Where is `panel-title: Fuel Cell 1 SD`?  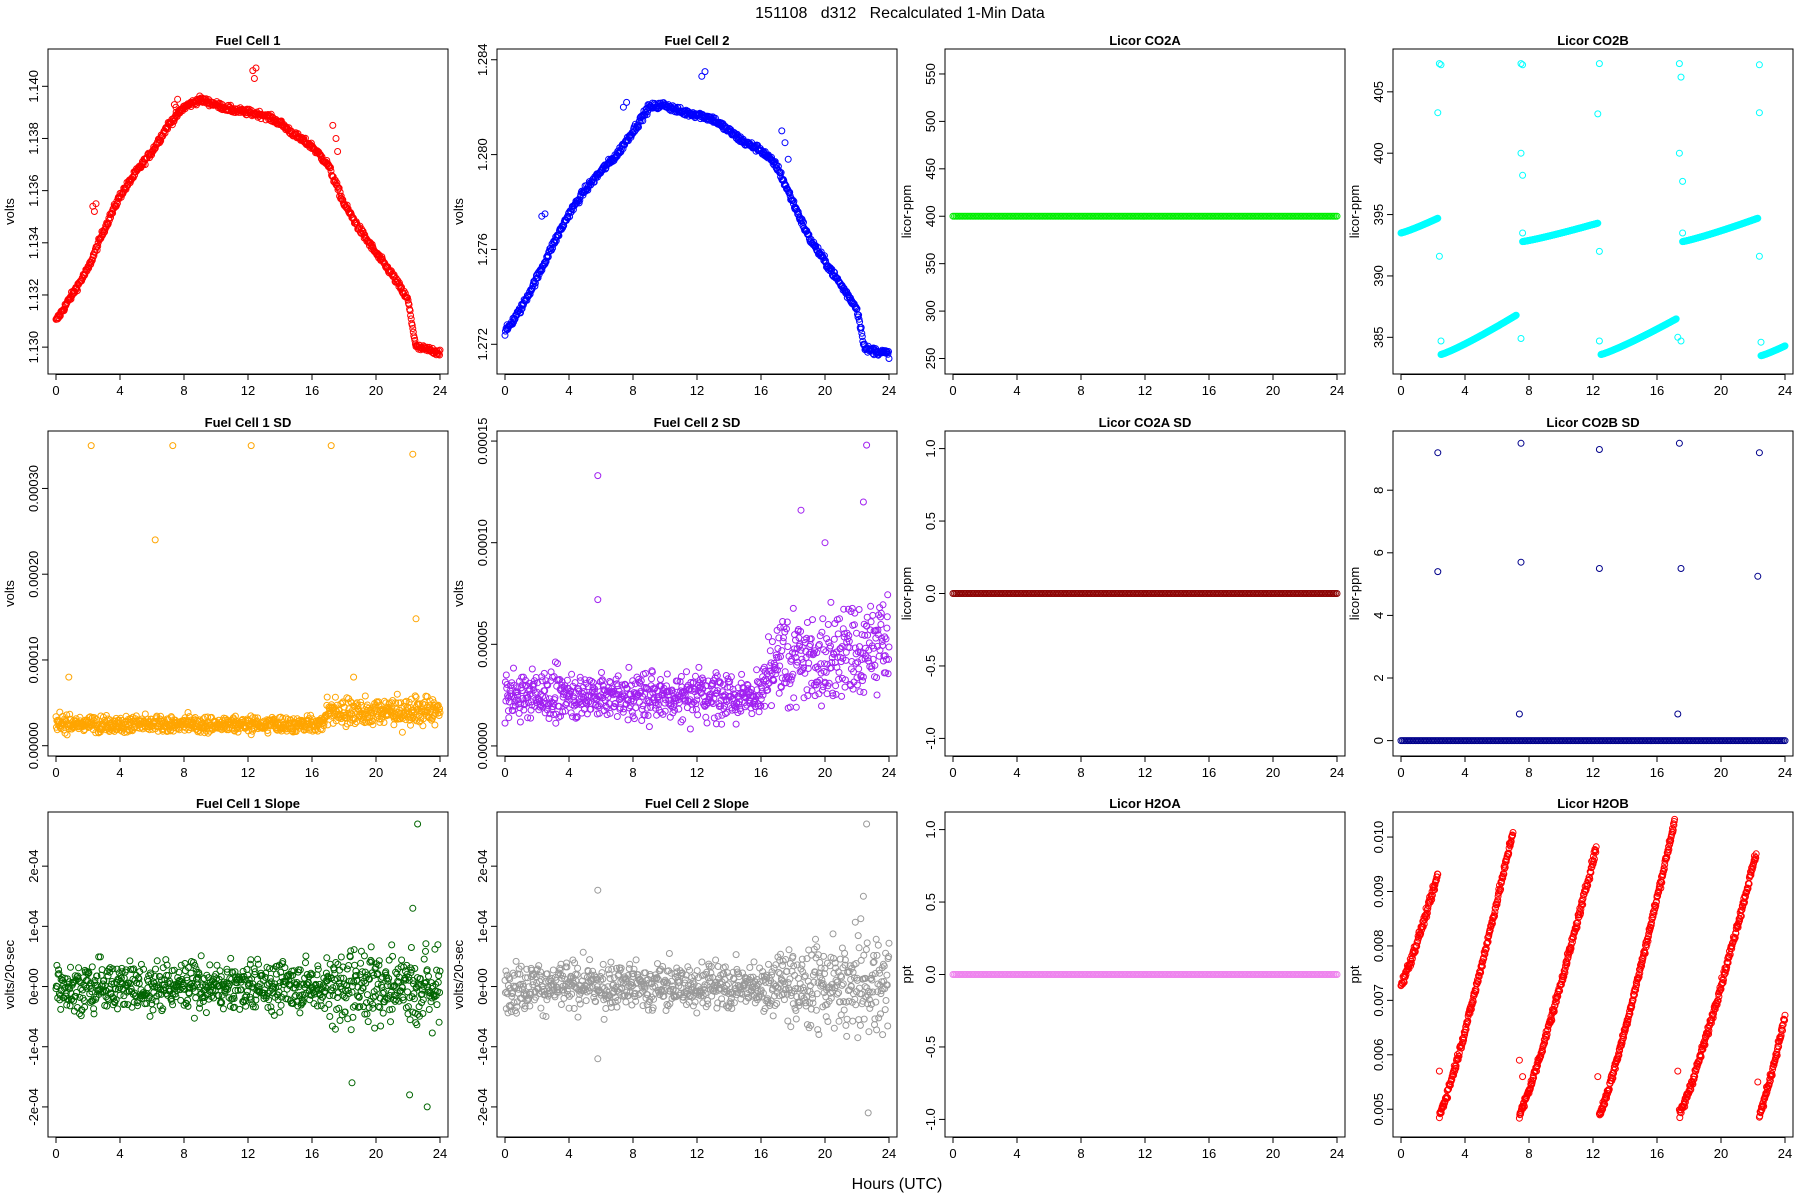 panel-title: Fuel Cell 1 SD is located at coordinates (248, 422).